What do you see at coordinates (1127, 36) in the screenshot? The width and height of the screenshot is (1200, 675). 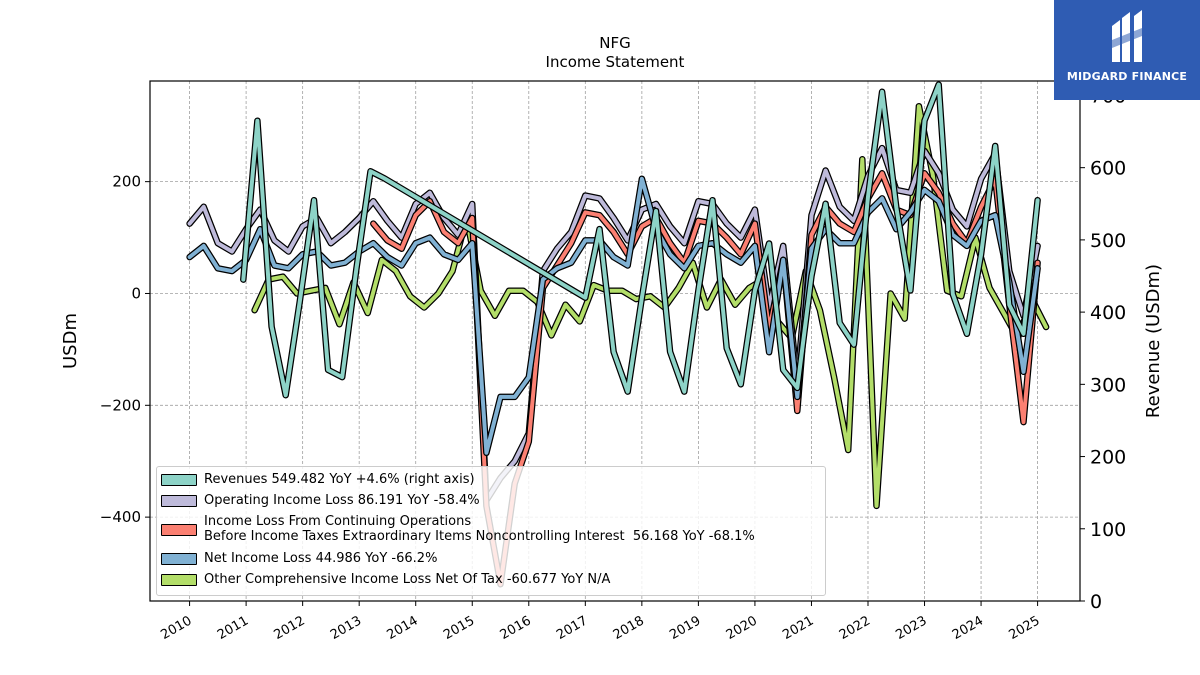 I see `logo-mark-icon` at bounding box center [1127, 36].